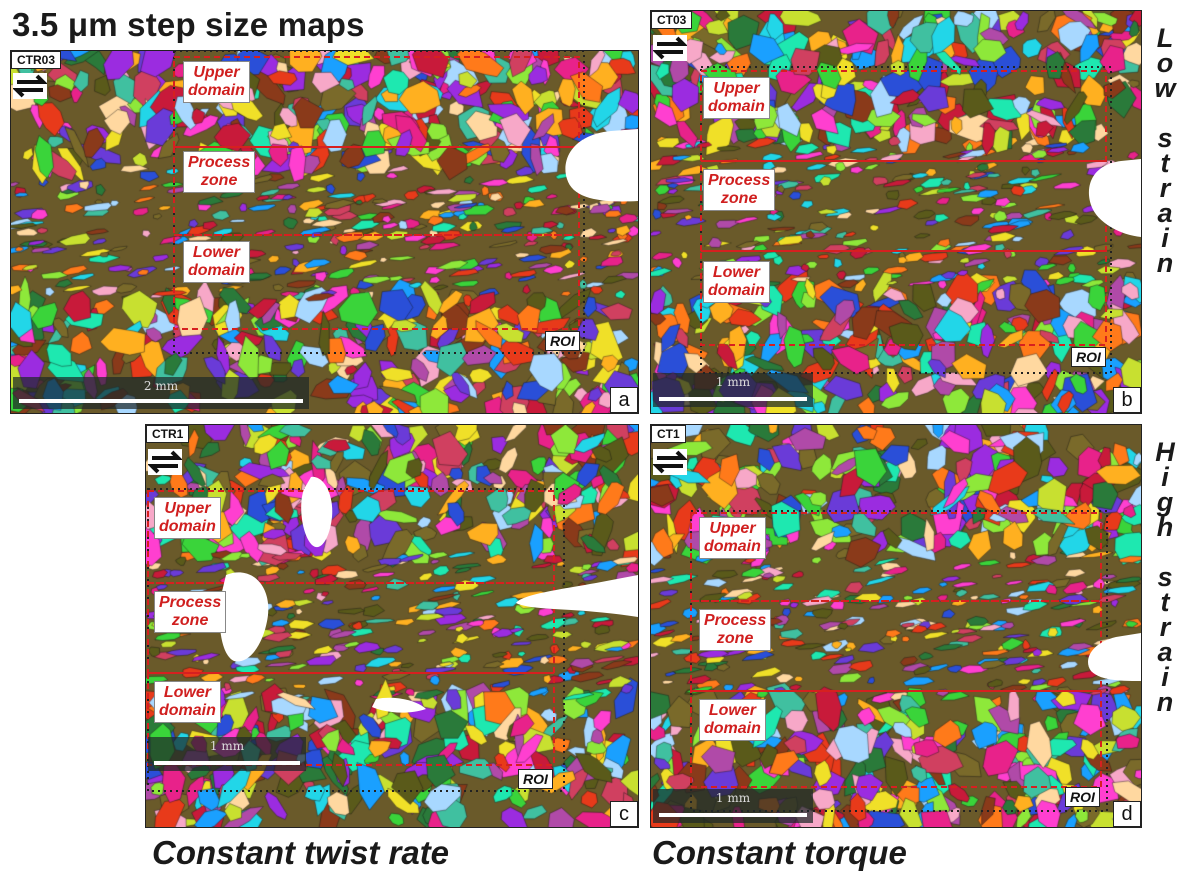  What do you see at coordinates (351, 628) in the screenshot?
I see `process-zone-box` at bounding box center [351, 628].